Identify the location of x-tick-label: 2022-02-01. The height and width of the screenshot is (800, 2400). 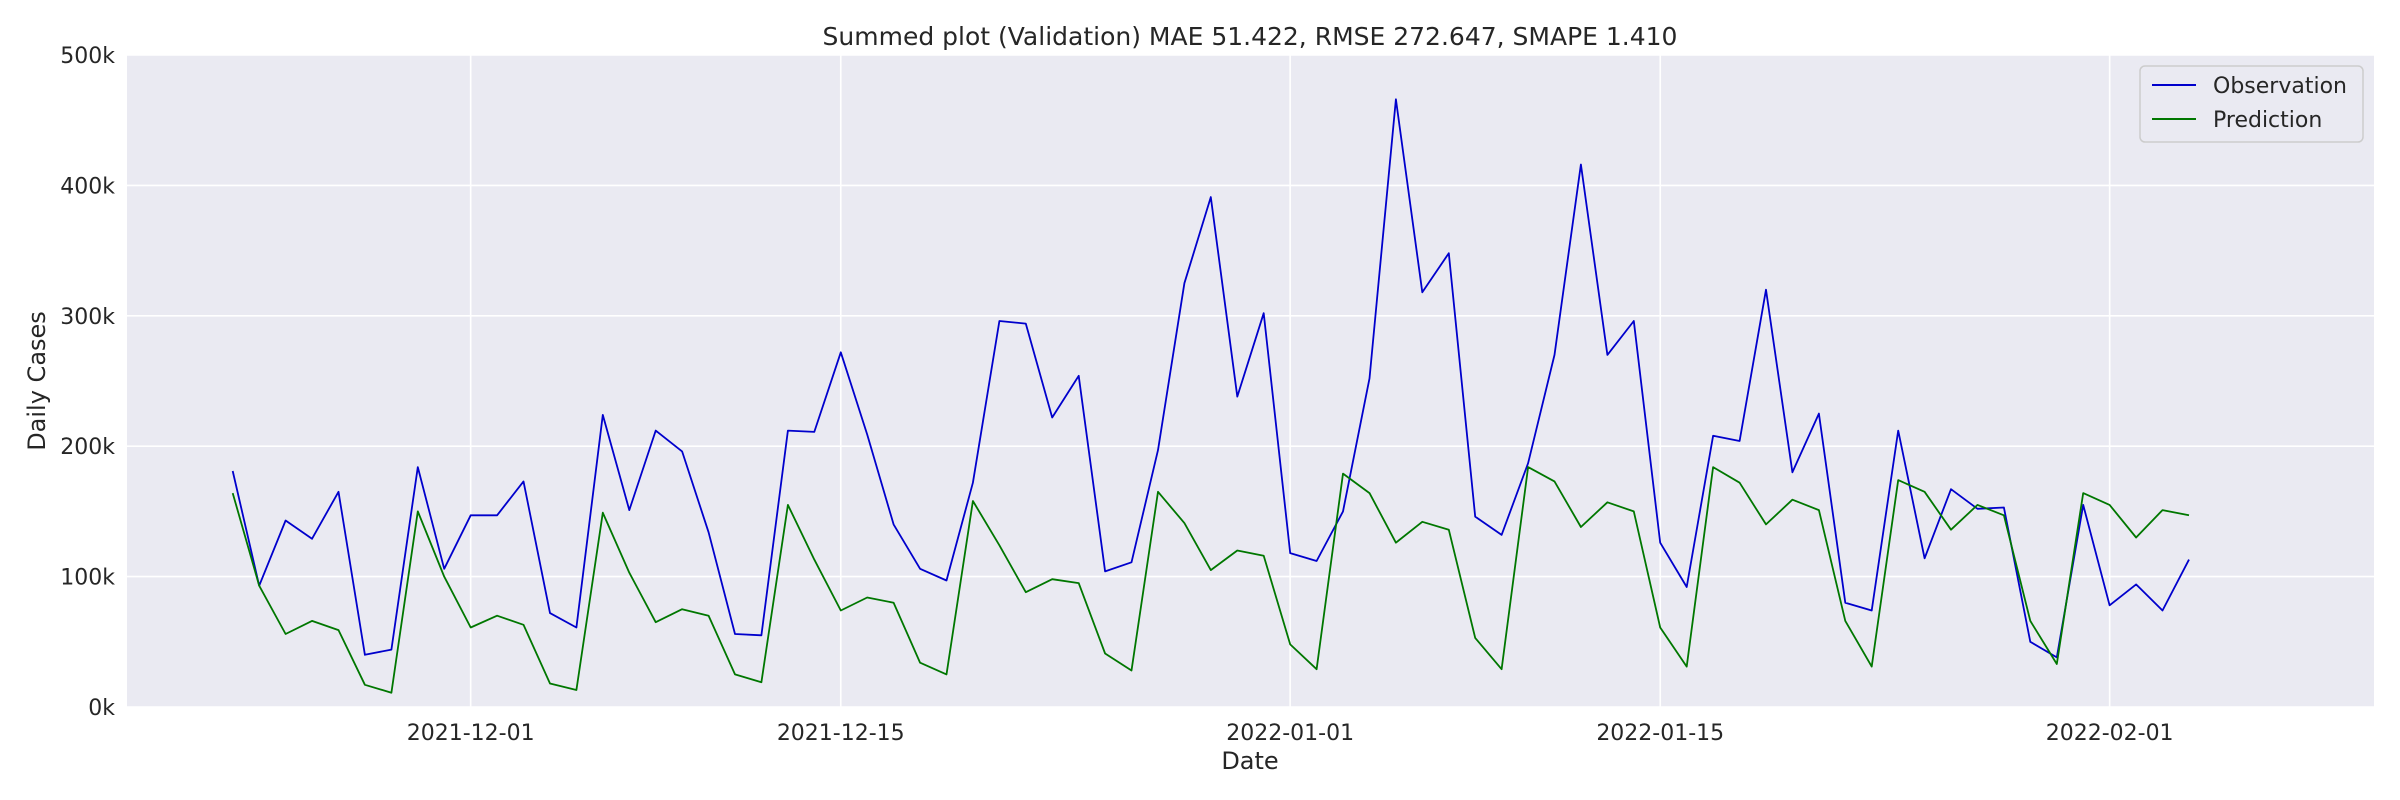
(2110, 733).